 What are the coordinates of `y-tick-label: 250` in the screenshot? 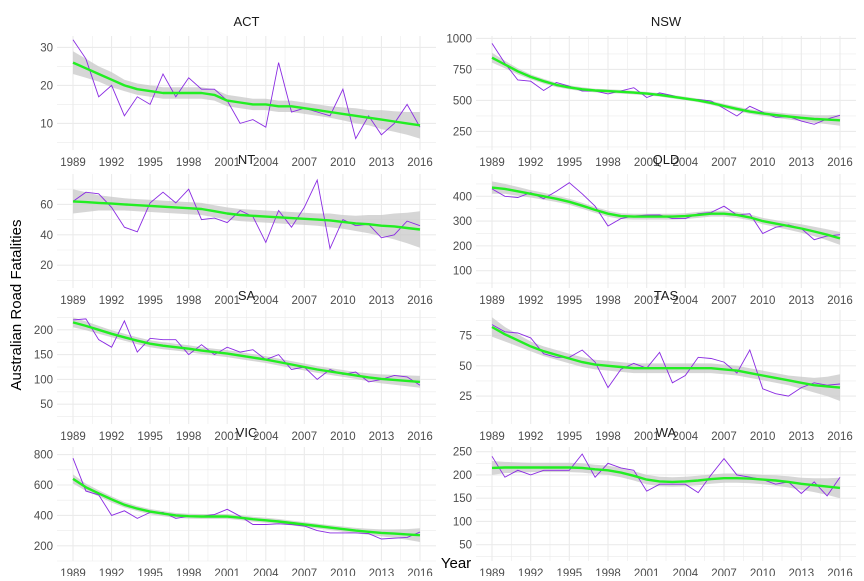 It's located at (462, 132).